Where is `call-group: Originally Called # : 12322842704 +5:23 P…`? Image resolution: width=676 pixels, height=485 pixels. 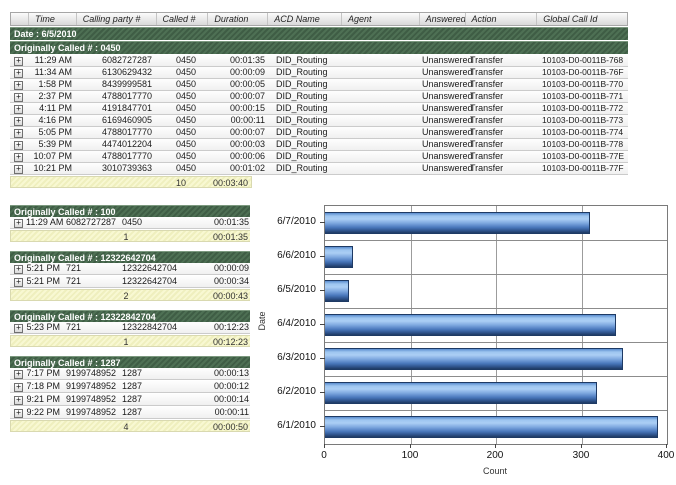 call-group: Originally Called # : 12322842704 +5:23 P… is located at coordinates (131, 328).